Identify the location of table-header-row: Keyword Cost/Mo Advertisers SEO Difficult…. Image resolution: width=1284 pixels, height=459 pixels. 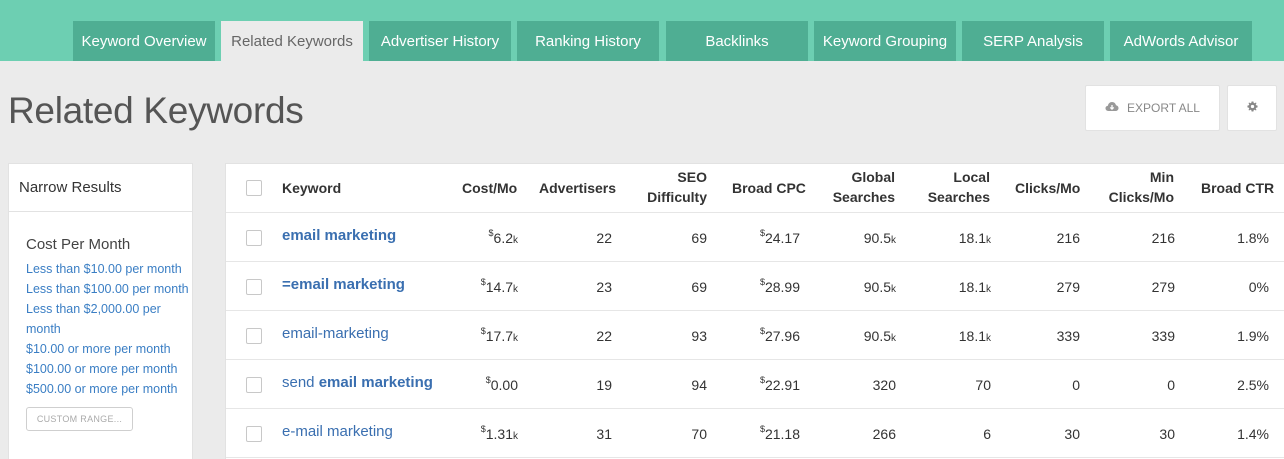
(755, 188).